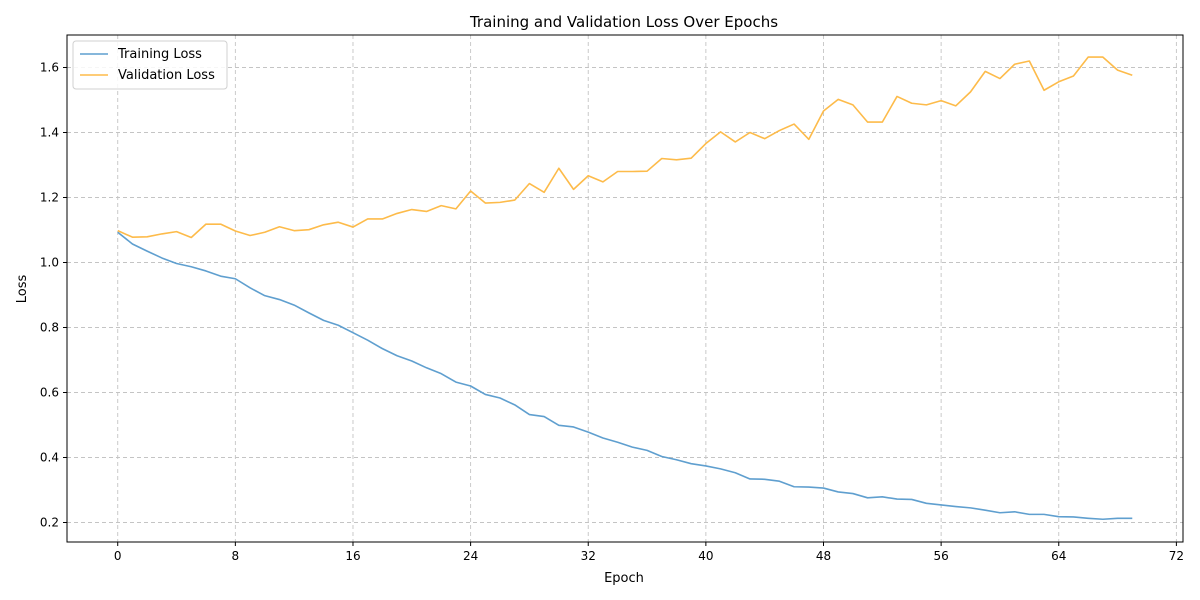 This screenshot has width=1200, height=600. What do you see at coordinates (118, 556) in the screenshot?
I see `x-tick-label: 0` at bounding box center [118, 556].